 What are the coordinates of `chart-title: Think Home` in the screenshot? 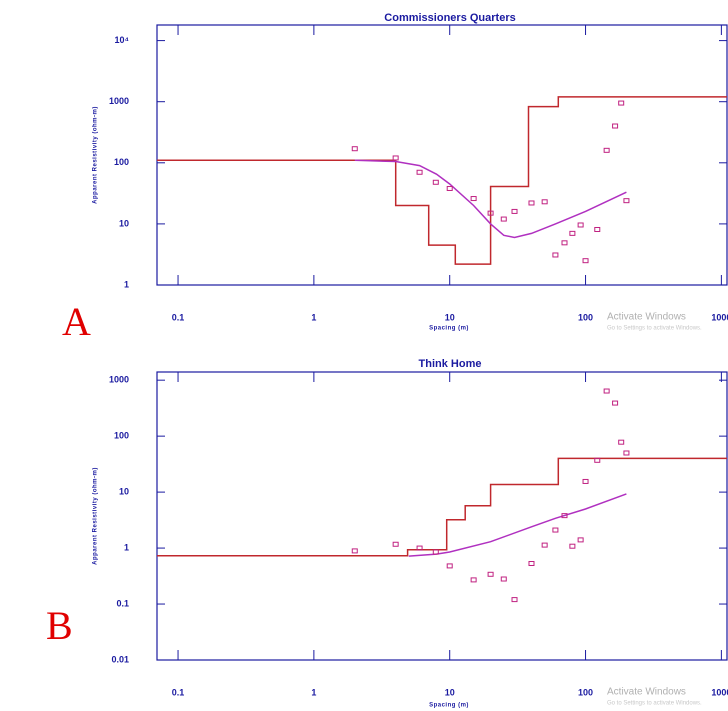 It's located at (450, 364).